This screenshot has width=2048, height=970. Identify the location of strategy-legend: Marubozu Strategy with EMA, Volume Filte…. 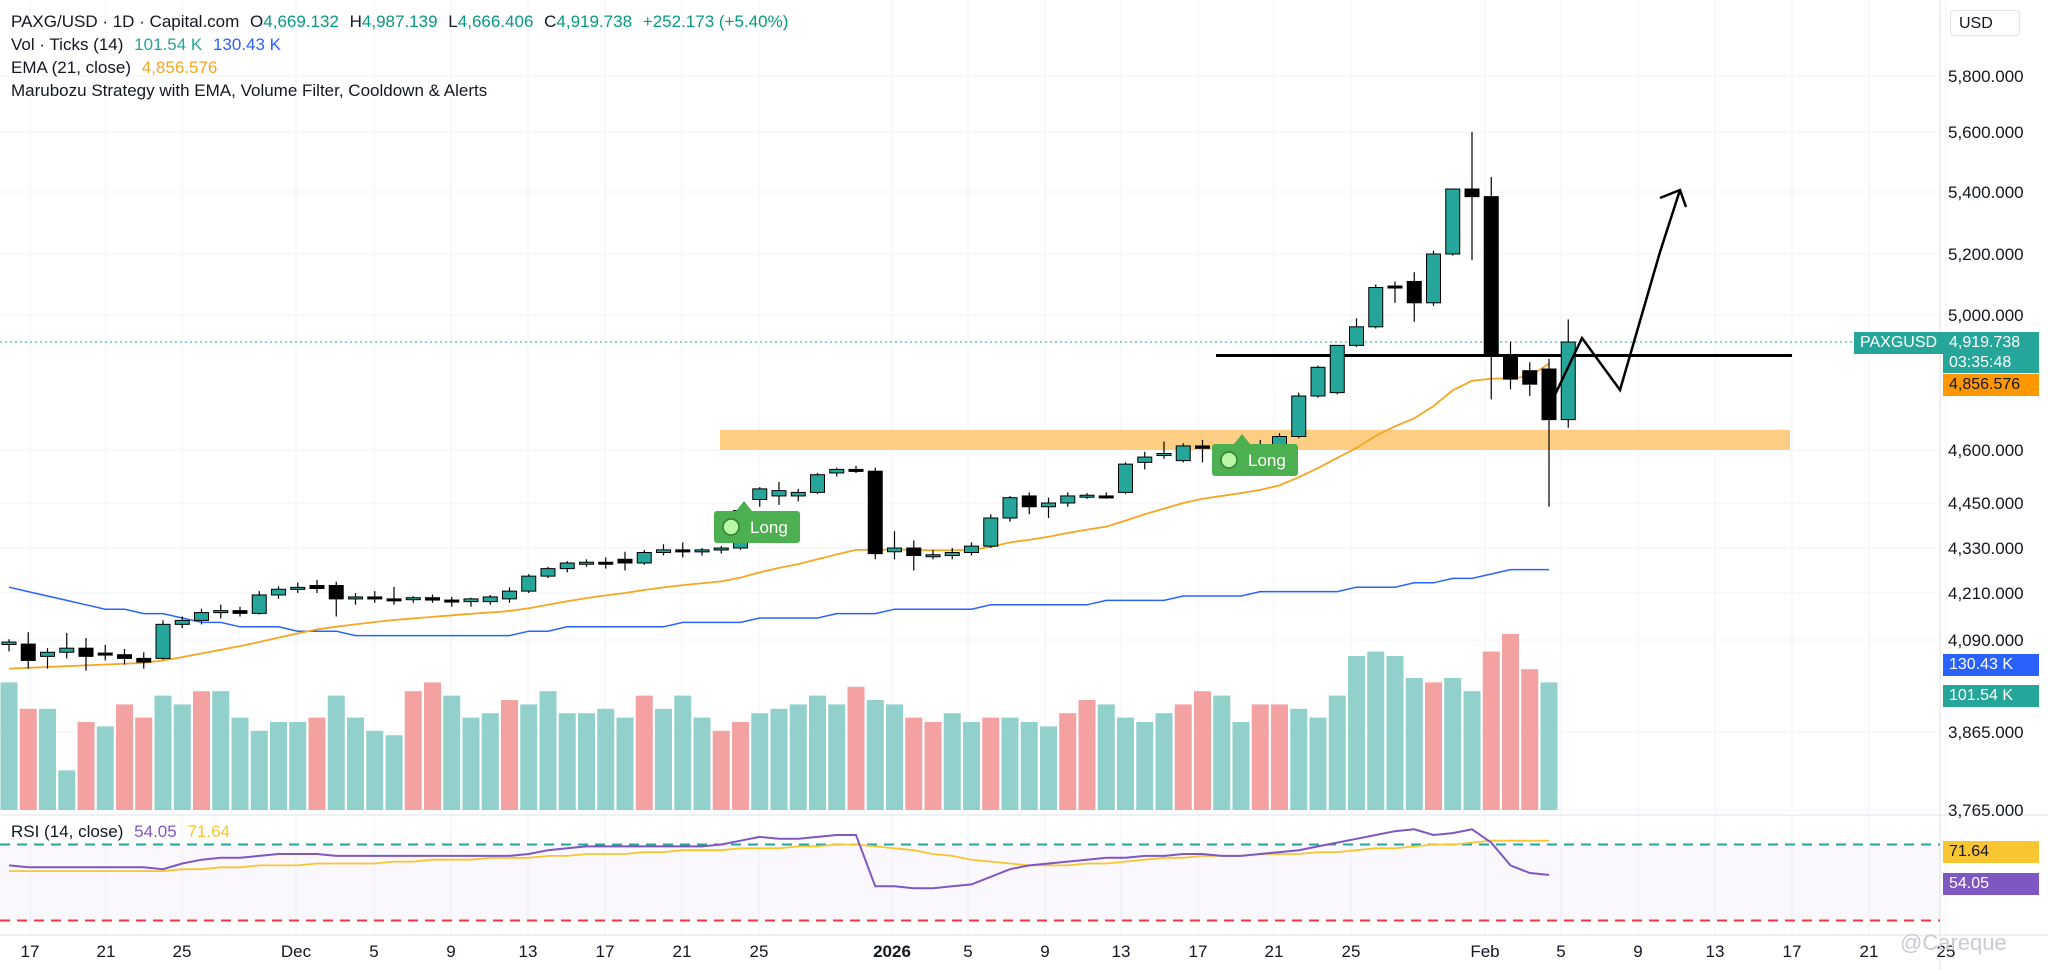
(252, 91).